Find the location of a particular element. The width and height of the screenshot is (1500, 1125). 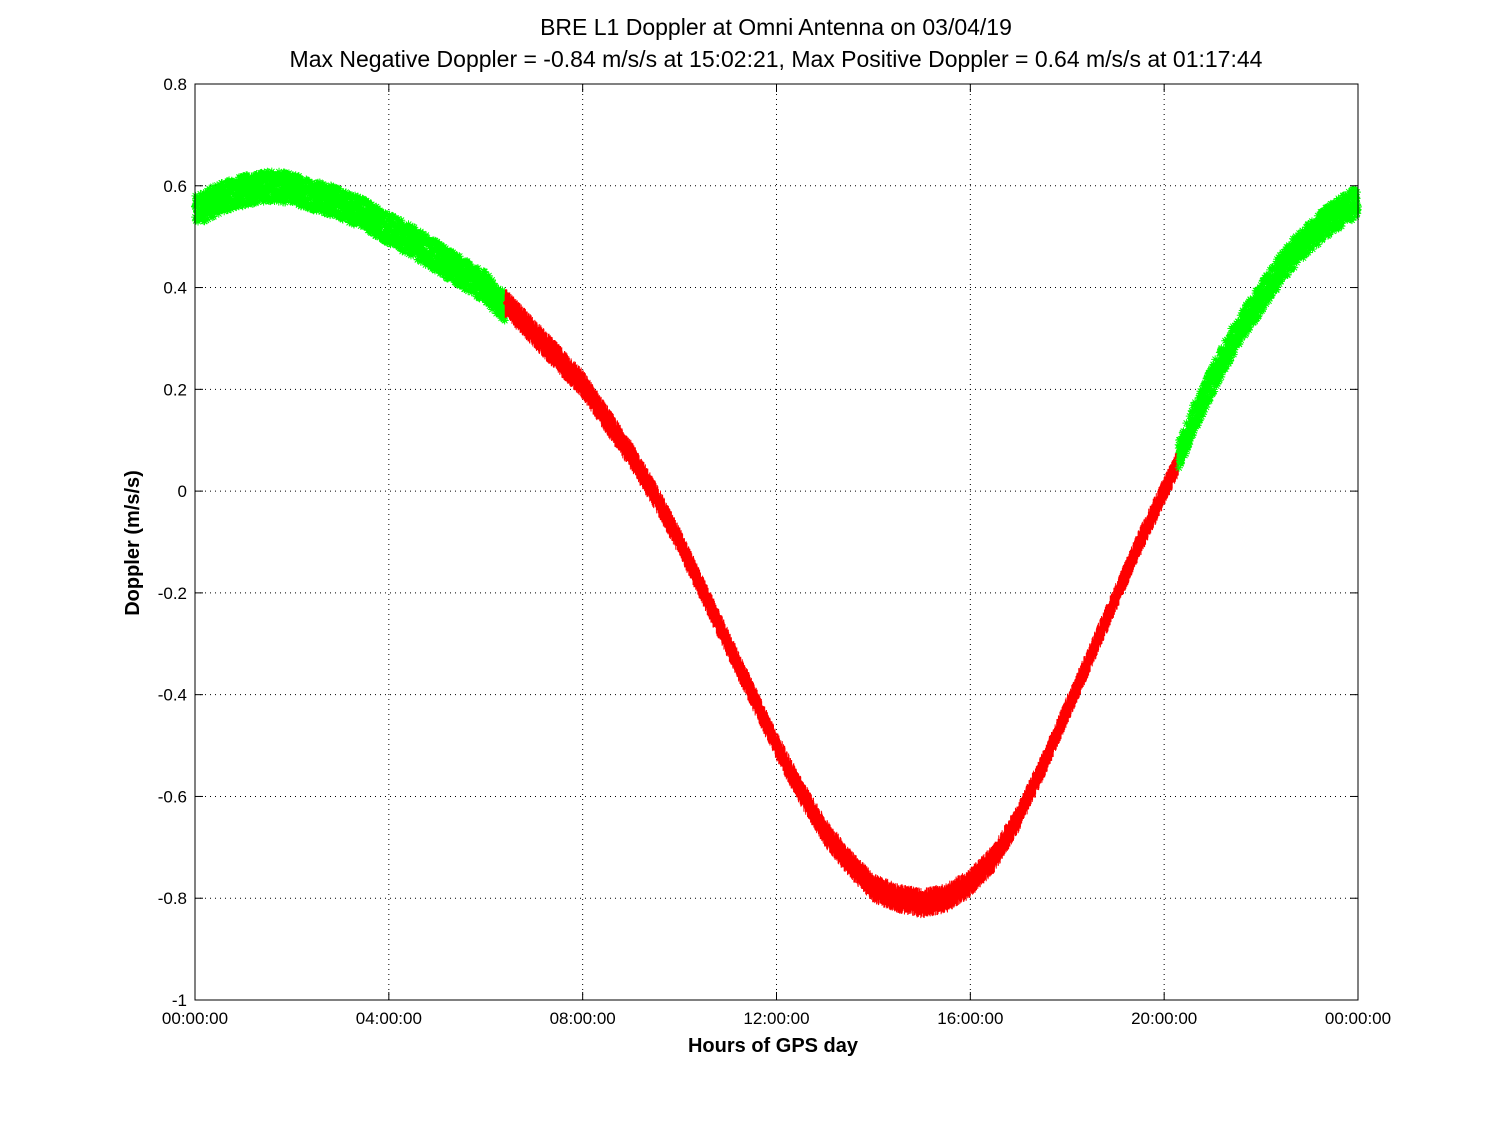

x-axis-label: Hours of GPS day is located at coordinates (773, 1046).